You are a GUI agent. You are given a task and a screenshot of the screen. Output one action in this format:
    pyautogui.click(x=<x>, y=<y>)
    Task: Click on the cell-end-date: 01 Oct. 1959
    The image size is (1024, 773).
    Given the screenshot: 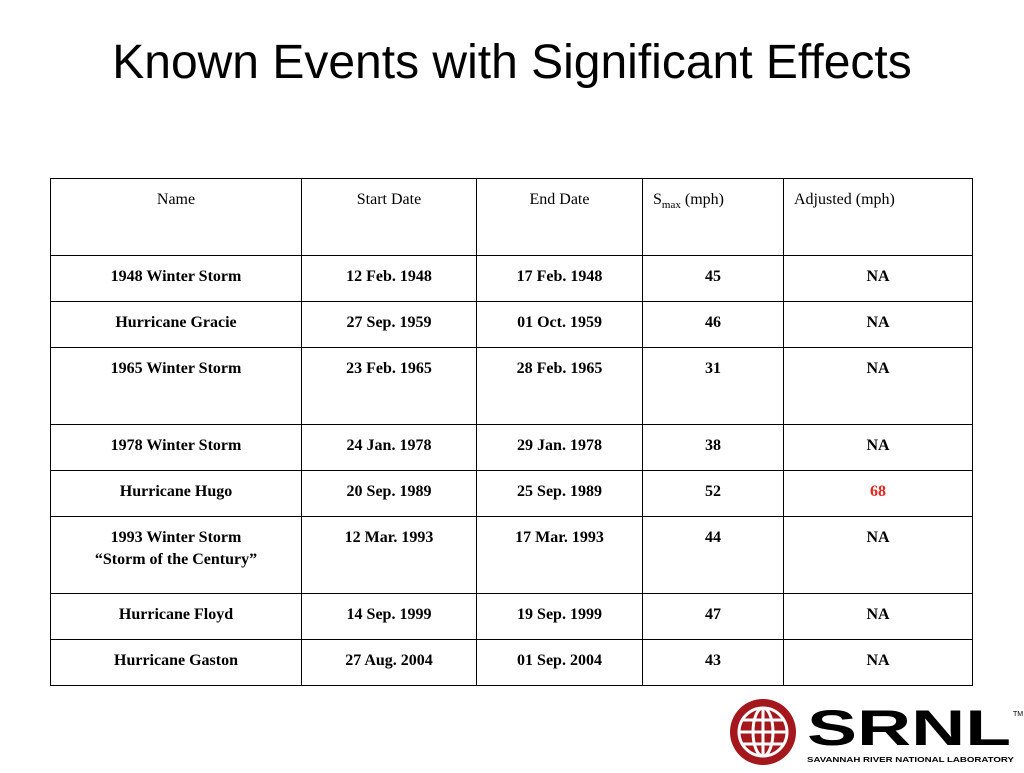 What is the action you would take?
    pyautogui.click(x=559, y=324)
    